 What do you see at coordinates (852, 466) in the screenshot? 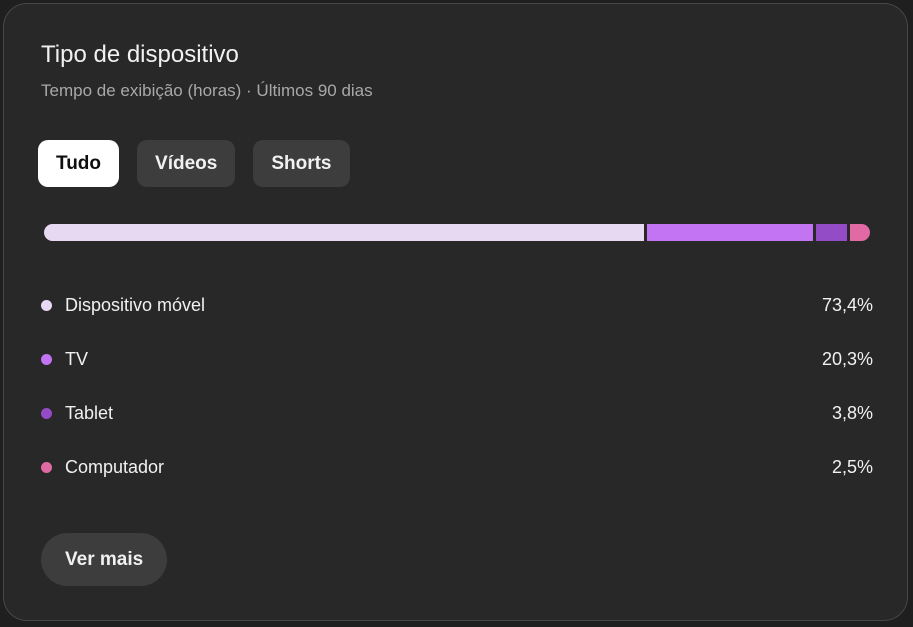
I see `item-value: 2,5%` at bounding box center [852, 466].